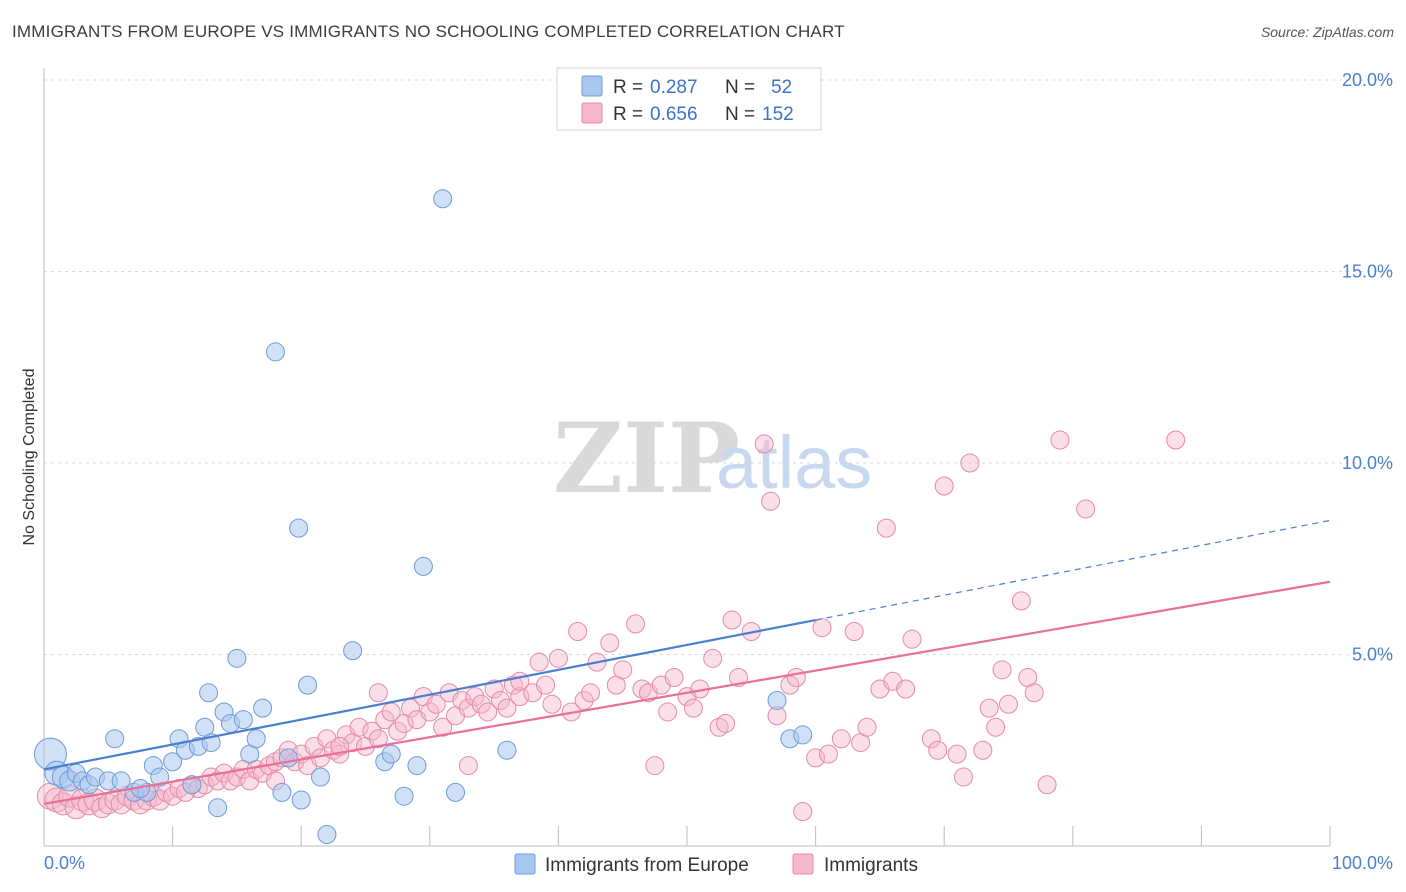 Image resolution: width=1406 pixels, height=892 pixels. I want to click on legend-n-label-europe: N =, so click(740, 87).